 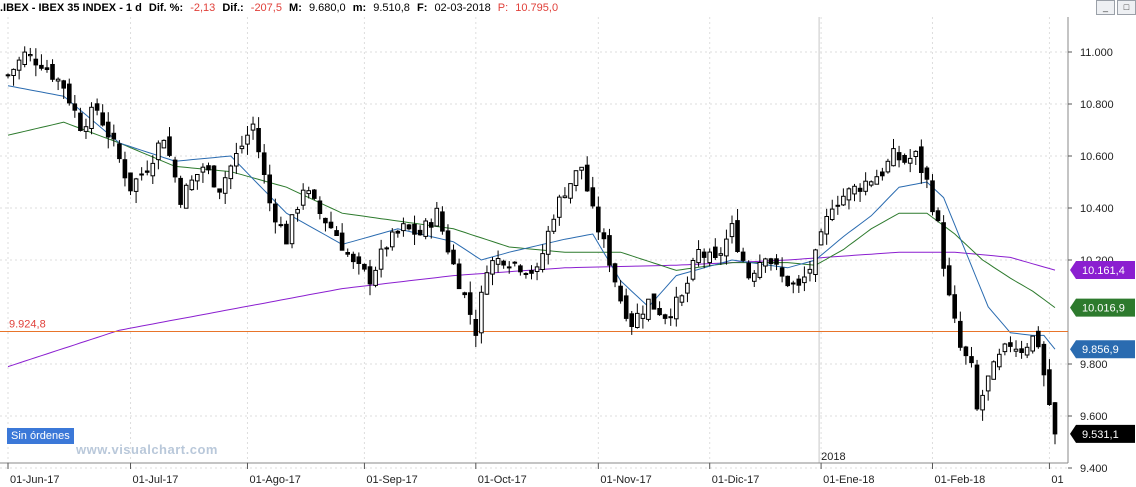 I want to click on max-label: M:, so click(x=295, y=8).